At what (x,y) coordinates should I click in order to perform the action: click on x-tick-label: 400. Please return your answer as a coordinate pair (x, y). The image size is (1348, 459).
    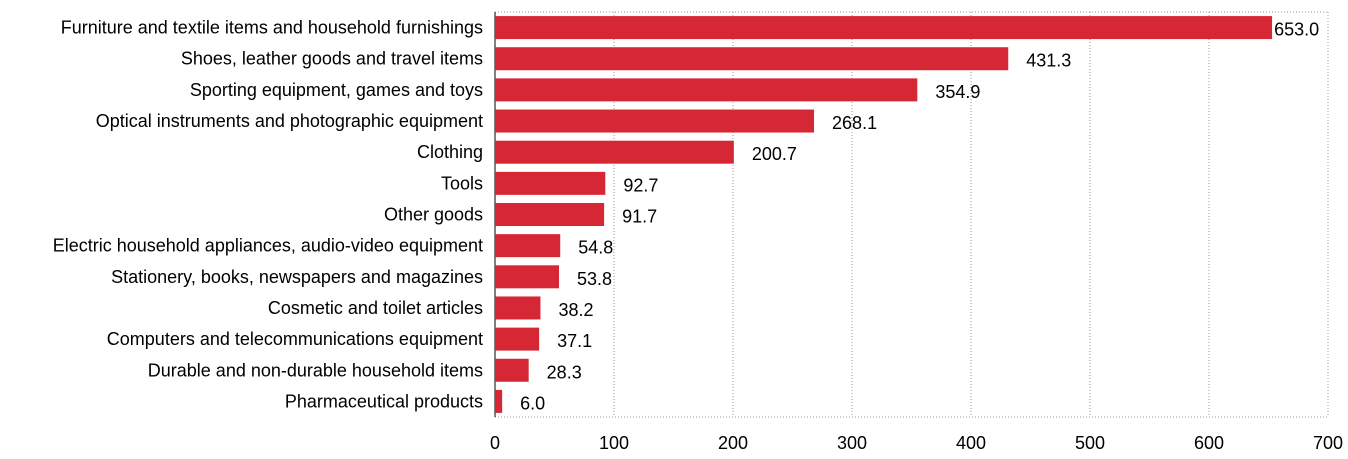
    Looking at the image, I should click on (971, 443).